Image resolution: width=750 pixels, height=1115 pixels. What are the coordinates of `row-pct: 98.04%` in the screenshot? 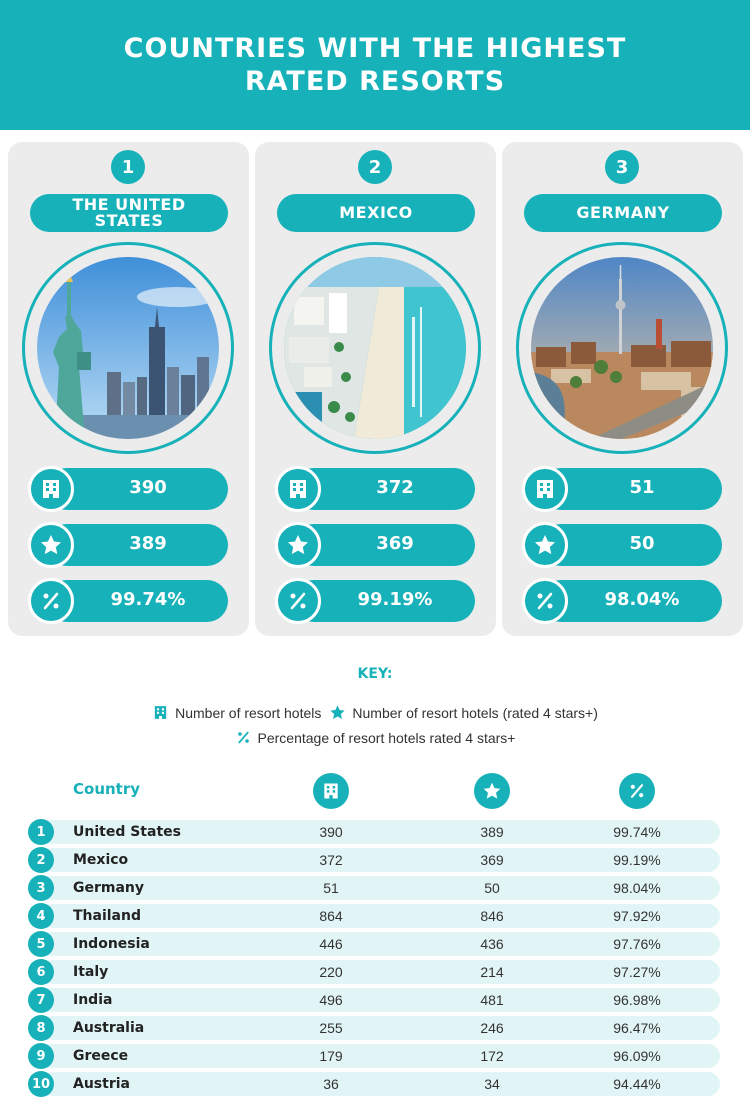 It's located at (637, 888).